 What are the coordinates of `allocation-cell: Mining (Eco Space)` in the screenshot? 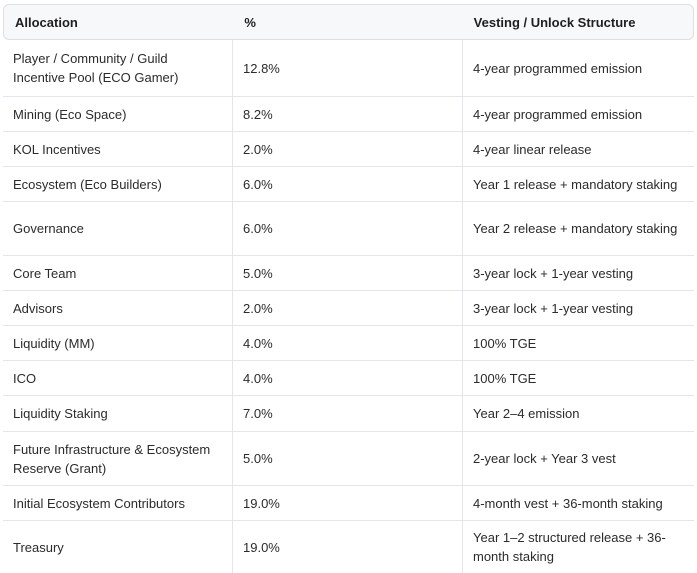 It's located at (118, 114).